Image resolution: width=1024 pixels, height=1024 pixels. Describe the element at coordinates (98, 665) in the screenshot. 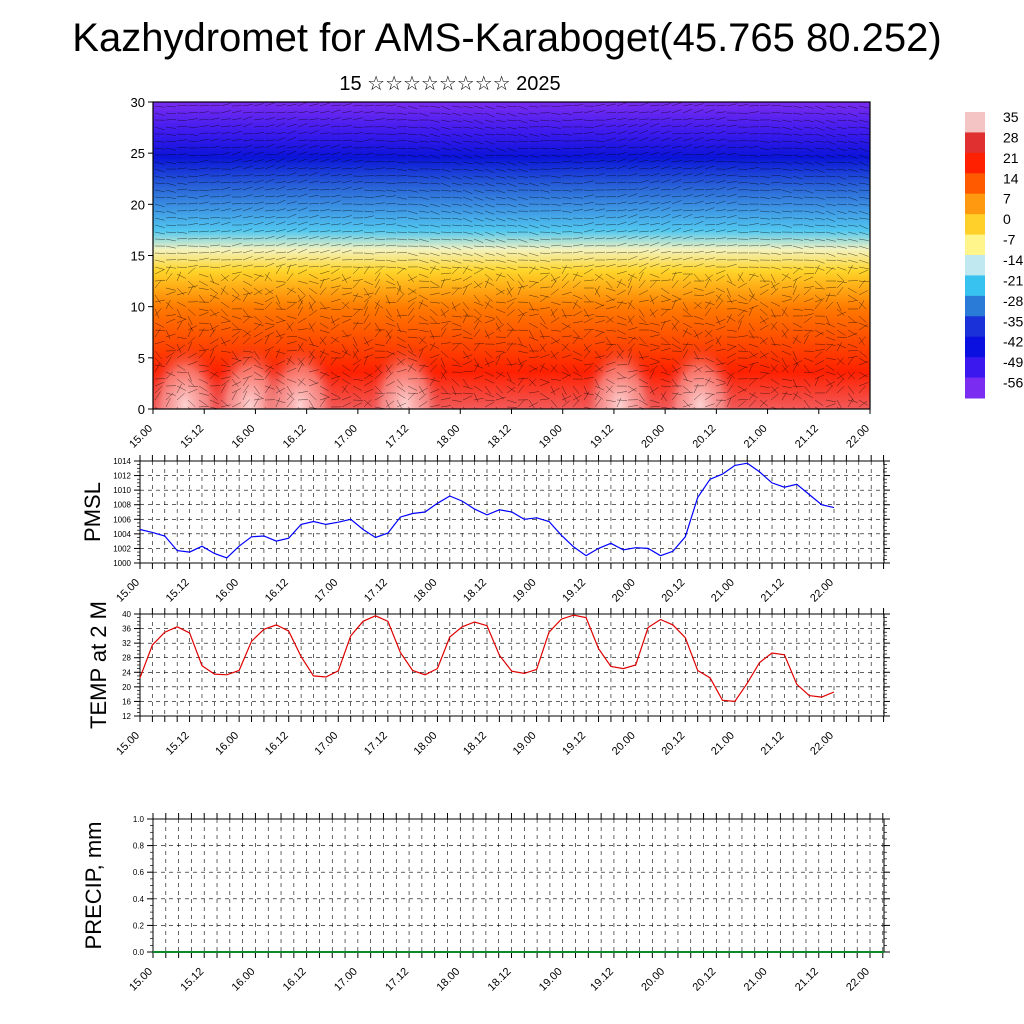

I see `y-axis-label: TEMP at 2 M` at that location.